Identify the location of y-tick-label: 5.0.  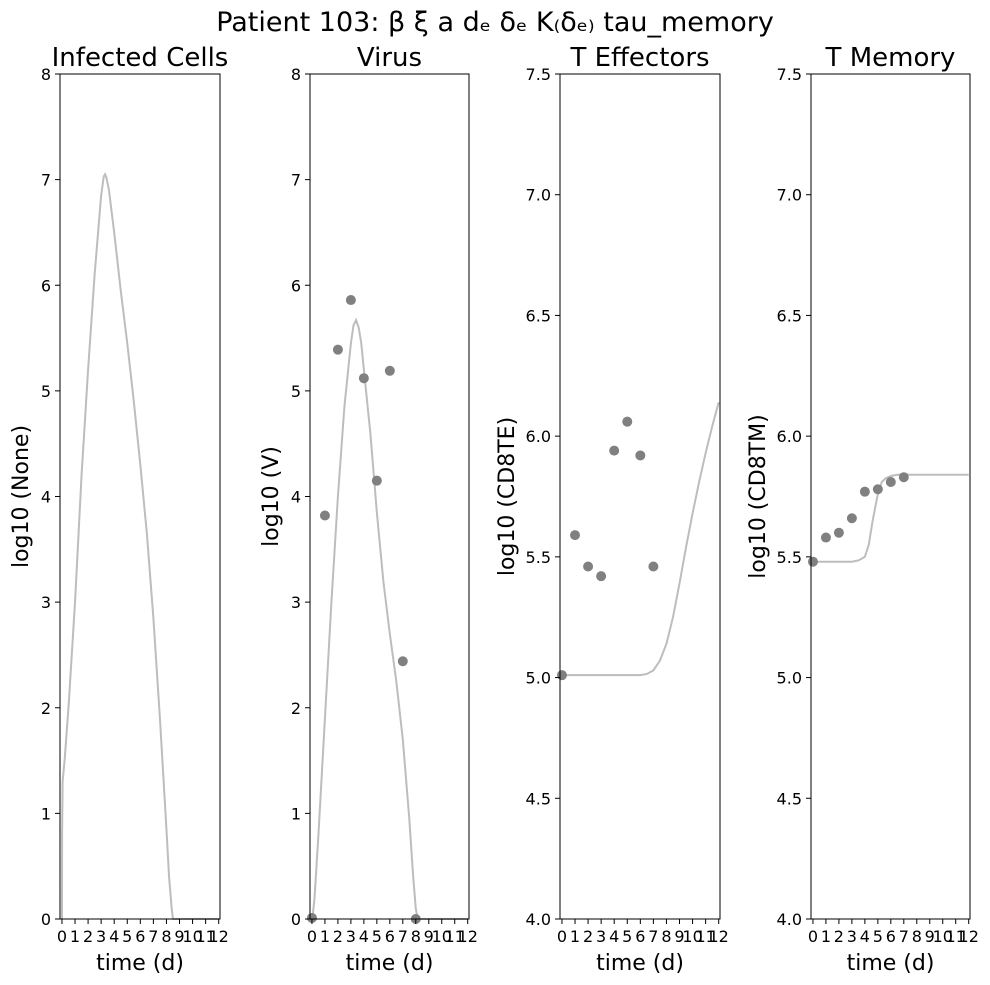
(789, 678).